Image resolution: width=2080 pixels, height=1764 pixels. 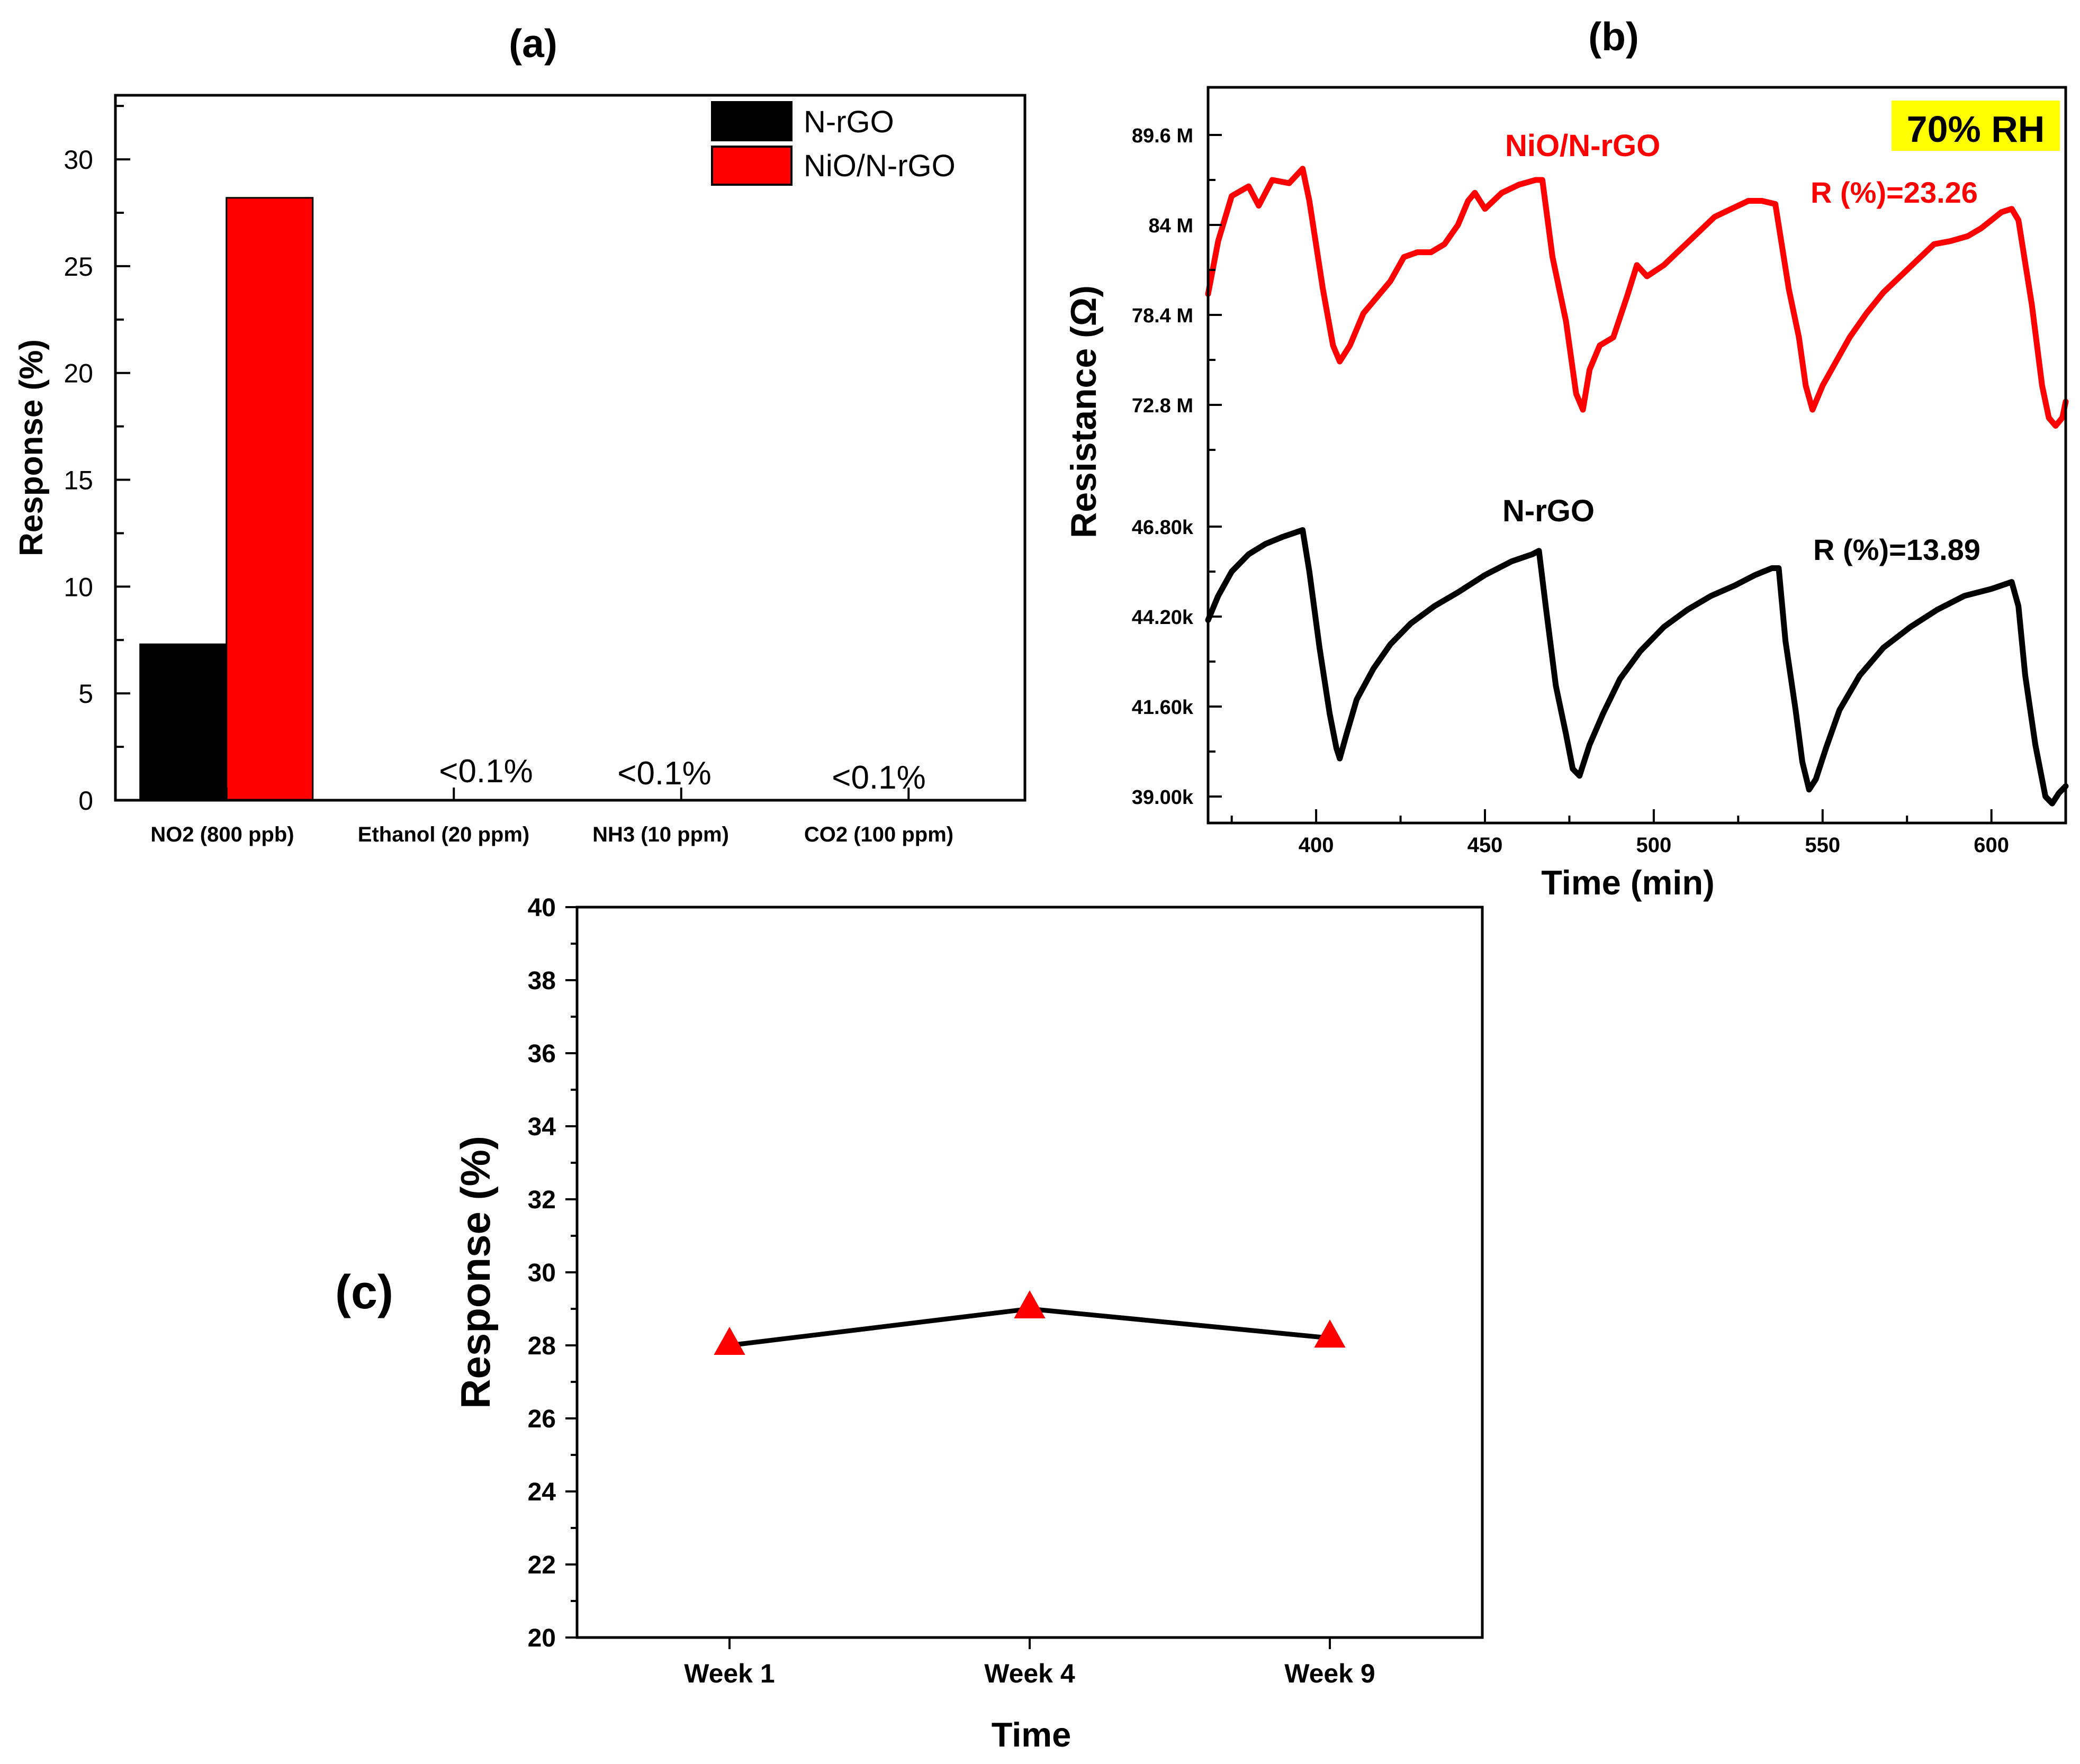 What do you see at coordinates (752, 121) in the screenshot?
I see `legend-swatch-n-rgo` at bounding box center [752, 121].